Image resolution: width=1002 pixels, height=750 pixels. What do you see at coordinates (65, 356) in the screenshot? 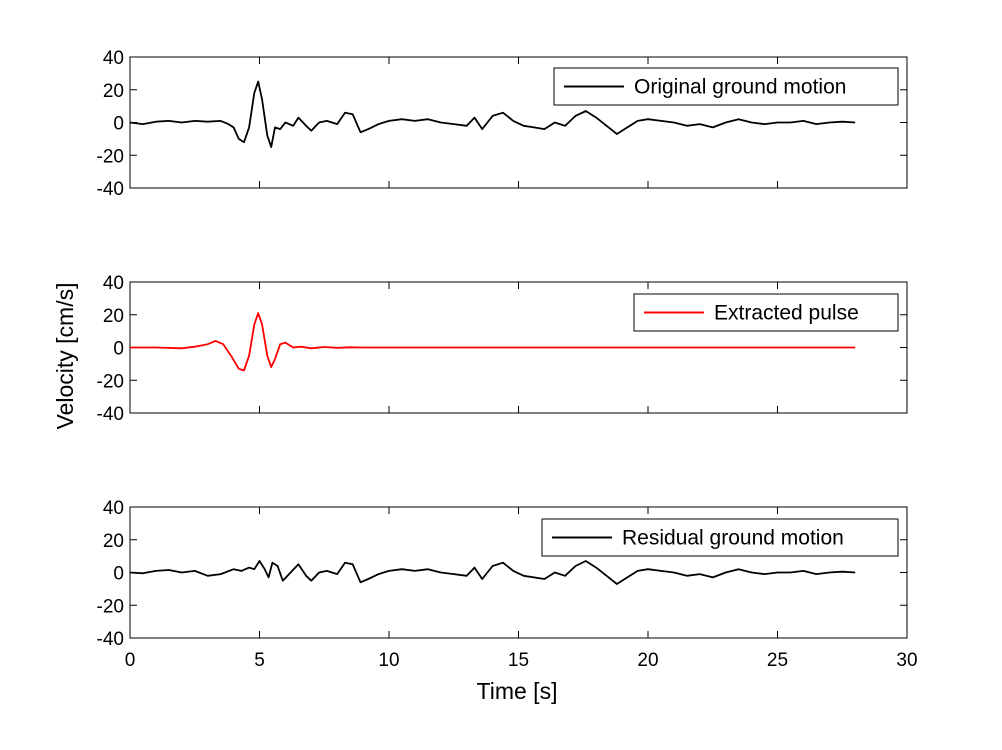
I see `y-axis-label: Velocity [cm/s]` at bounding box center [65, 356].